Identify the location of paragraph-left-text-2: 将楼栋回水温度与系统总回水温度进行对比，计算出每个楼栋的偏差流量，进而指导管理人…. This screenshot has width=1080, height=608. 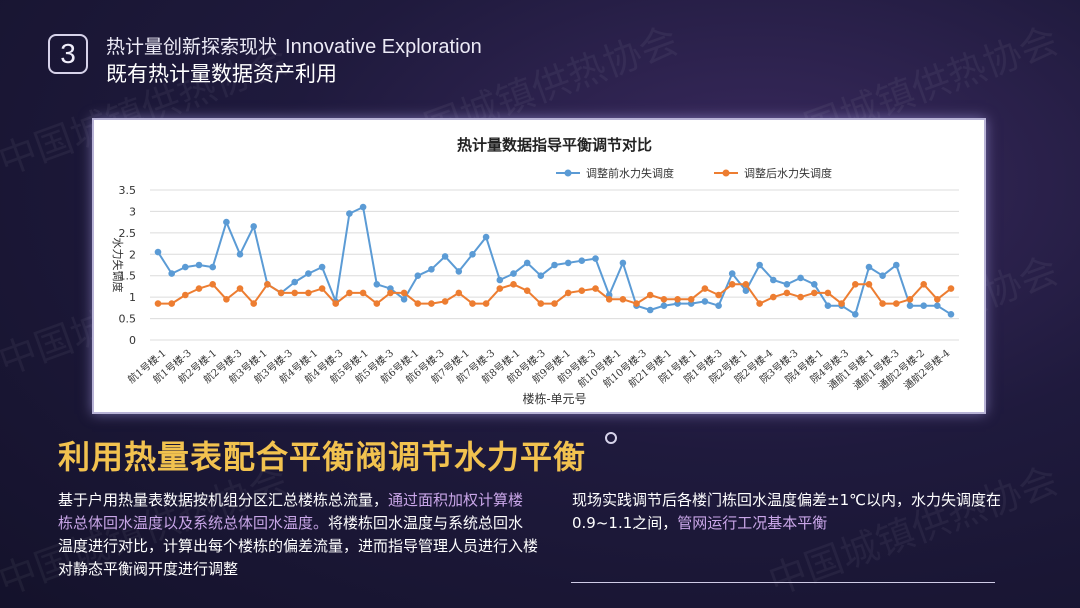
(298, 546).